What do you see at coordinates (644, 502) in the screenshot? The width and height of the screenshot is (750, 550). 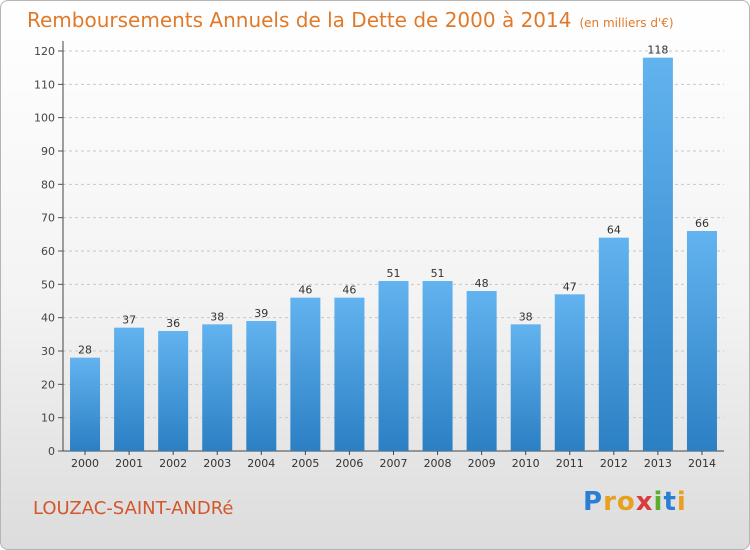 I see `logo-letter: x` at bounding box center [644, 502].